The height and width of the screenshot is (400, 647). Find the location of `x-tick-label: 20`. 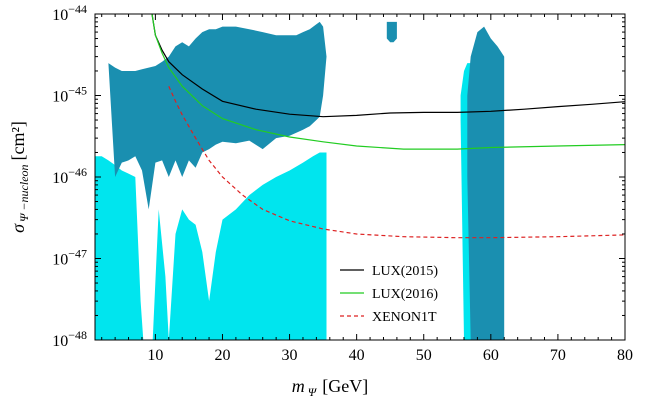

x-tick-label: 20 is located at coordinates (222, 355).